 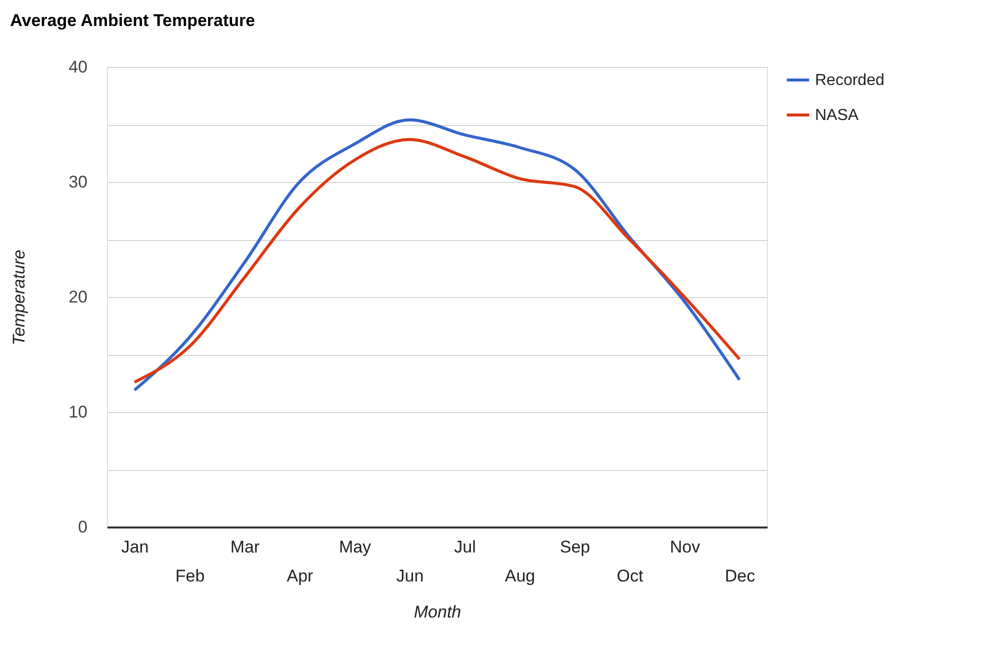 What do you see at coordinates (300, 576) in the screenshot?
I see `x-tick-label: Apr` at bounding box center [300, 576].